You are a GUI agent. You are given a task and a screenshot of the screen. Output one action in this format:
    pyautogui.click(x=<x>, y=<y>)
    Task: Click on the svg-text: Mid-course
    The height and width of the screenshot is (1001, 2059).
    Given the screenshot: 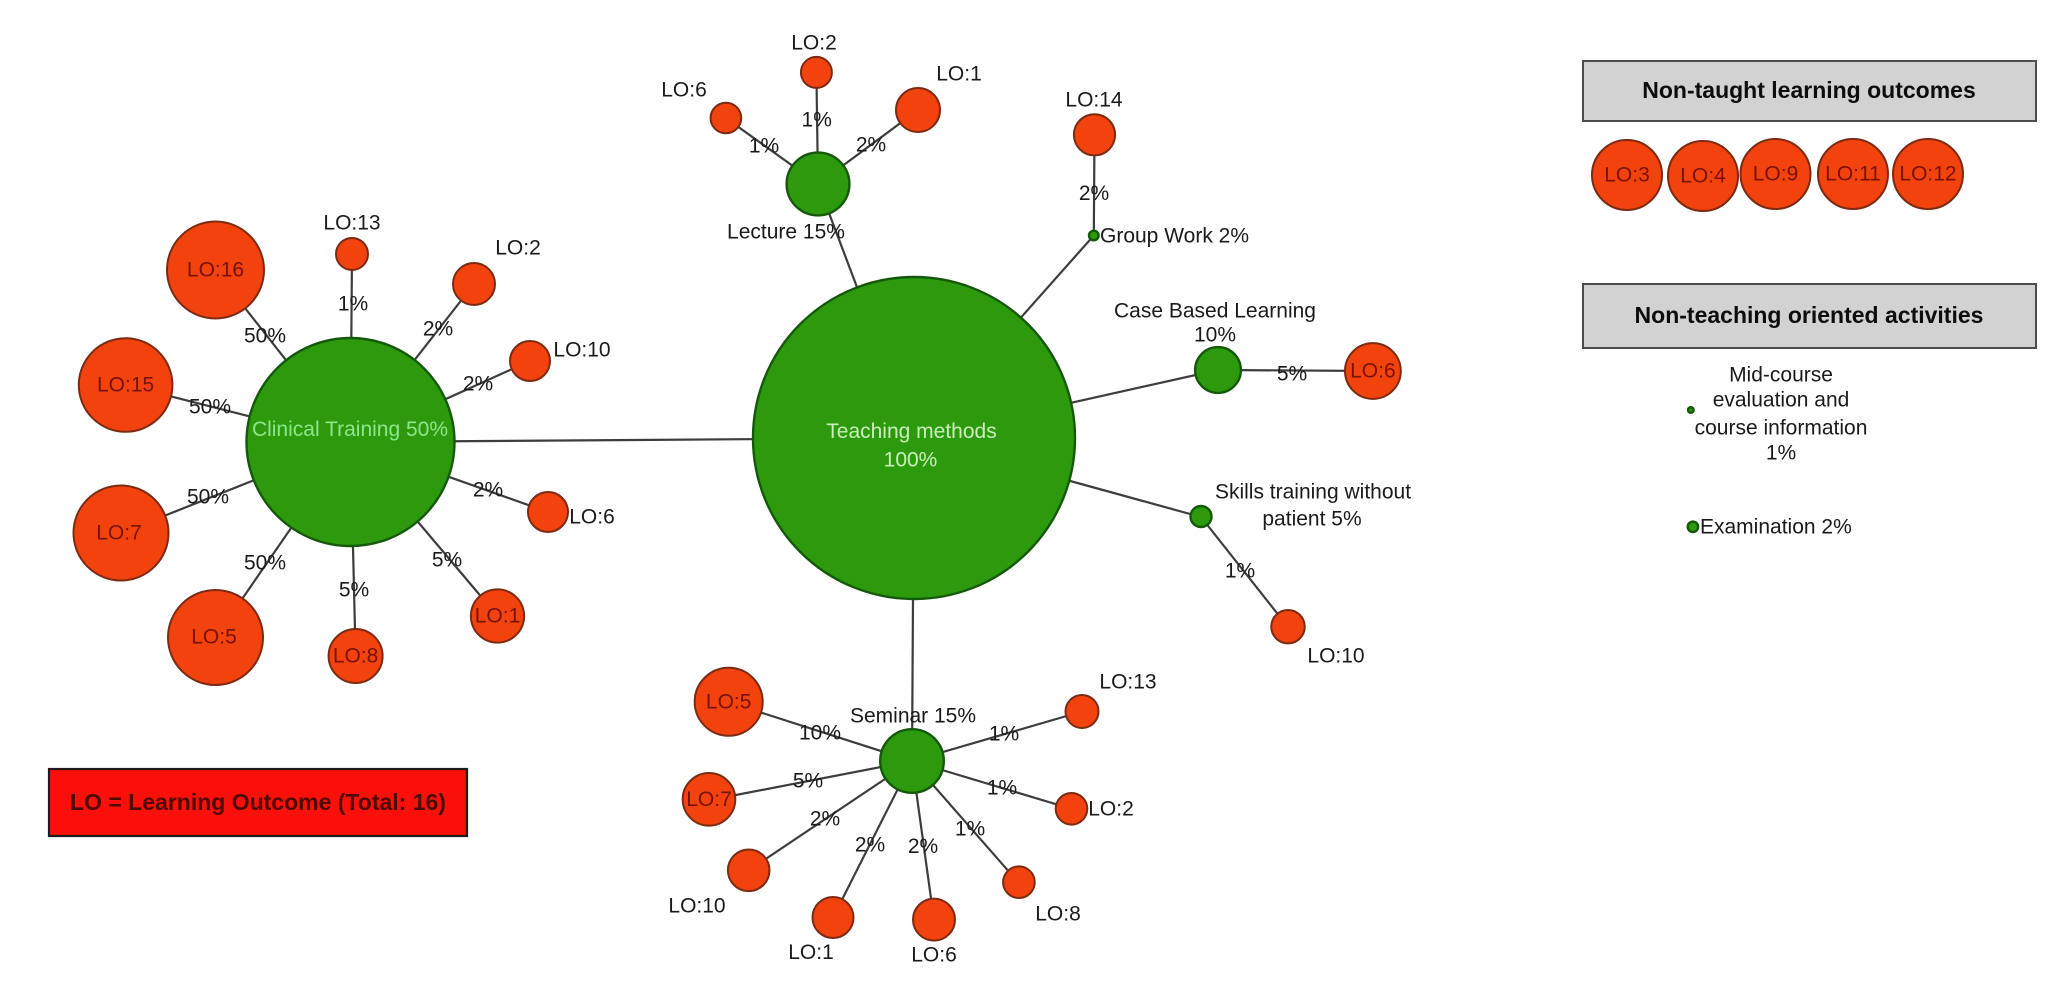 What is the action you would take?
    pyautogui.click(x=1781, y=375)
    